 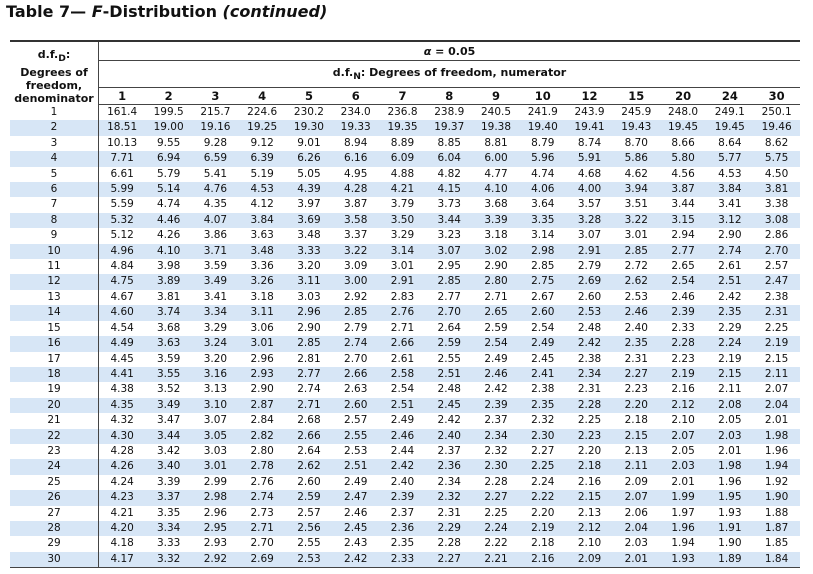 What do you see at coordinates (683, 467) in the screenshot?
I see `cell: 2.03` at bounding box center [683, 467].